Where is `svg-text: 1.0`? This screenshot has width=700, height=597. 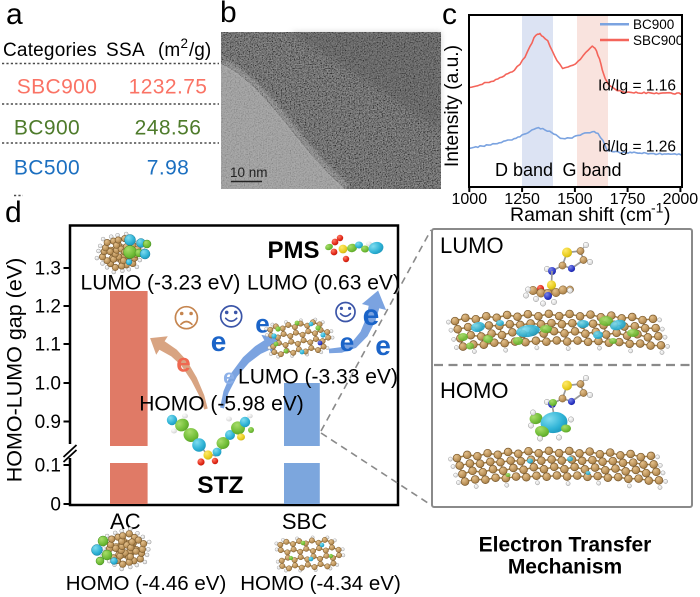 svg-text: 1.0 is located at coordinates (48, 384).